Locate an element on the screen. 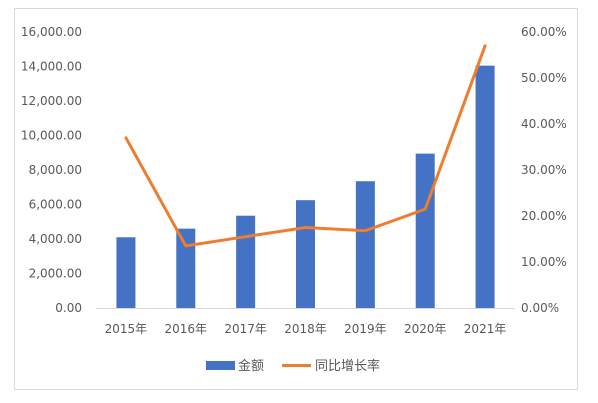 This screenshot has height=403, width=598. right-axis-tick-label: 30.00% is located at coordinates (544, 170).